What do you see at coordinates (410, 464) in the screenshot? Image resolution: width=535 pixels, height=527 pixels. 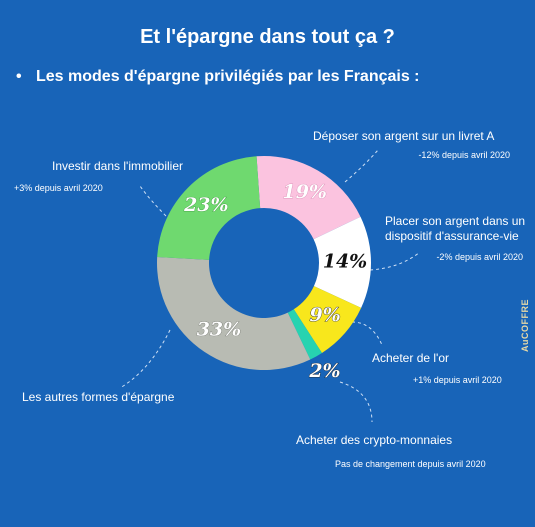 I see `change-annotation: Pas de changement depuis avril 2020` at bounding box center [410, 464].